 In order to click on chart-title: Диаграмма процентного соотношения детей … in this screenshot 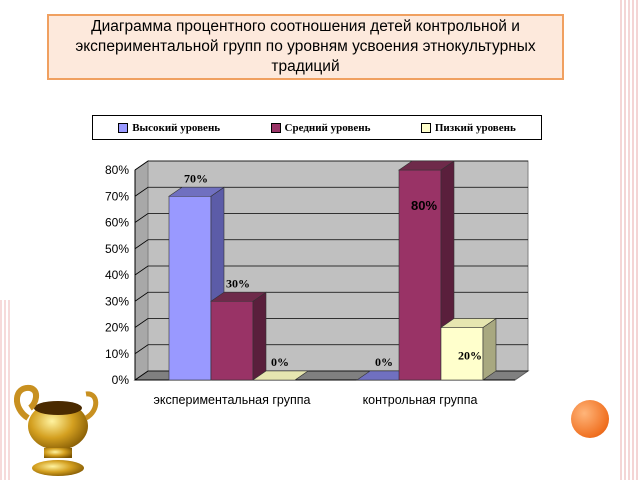, I will do `click(305, 46)`.